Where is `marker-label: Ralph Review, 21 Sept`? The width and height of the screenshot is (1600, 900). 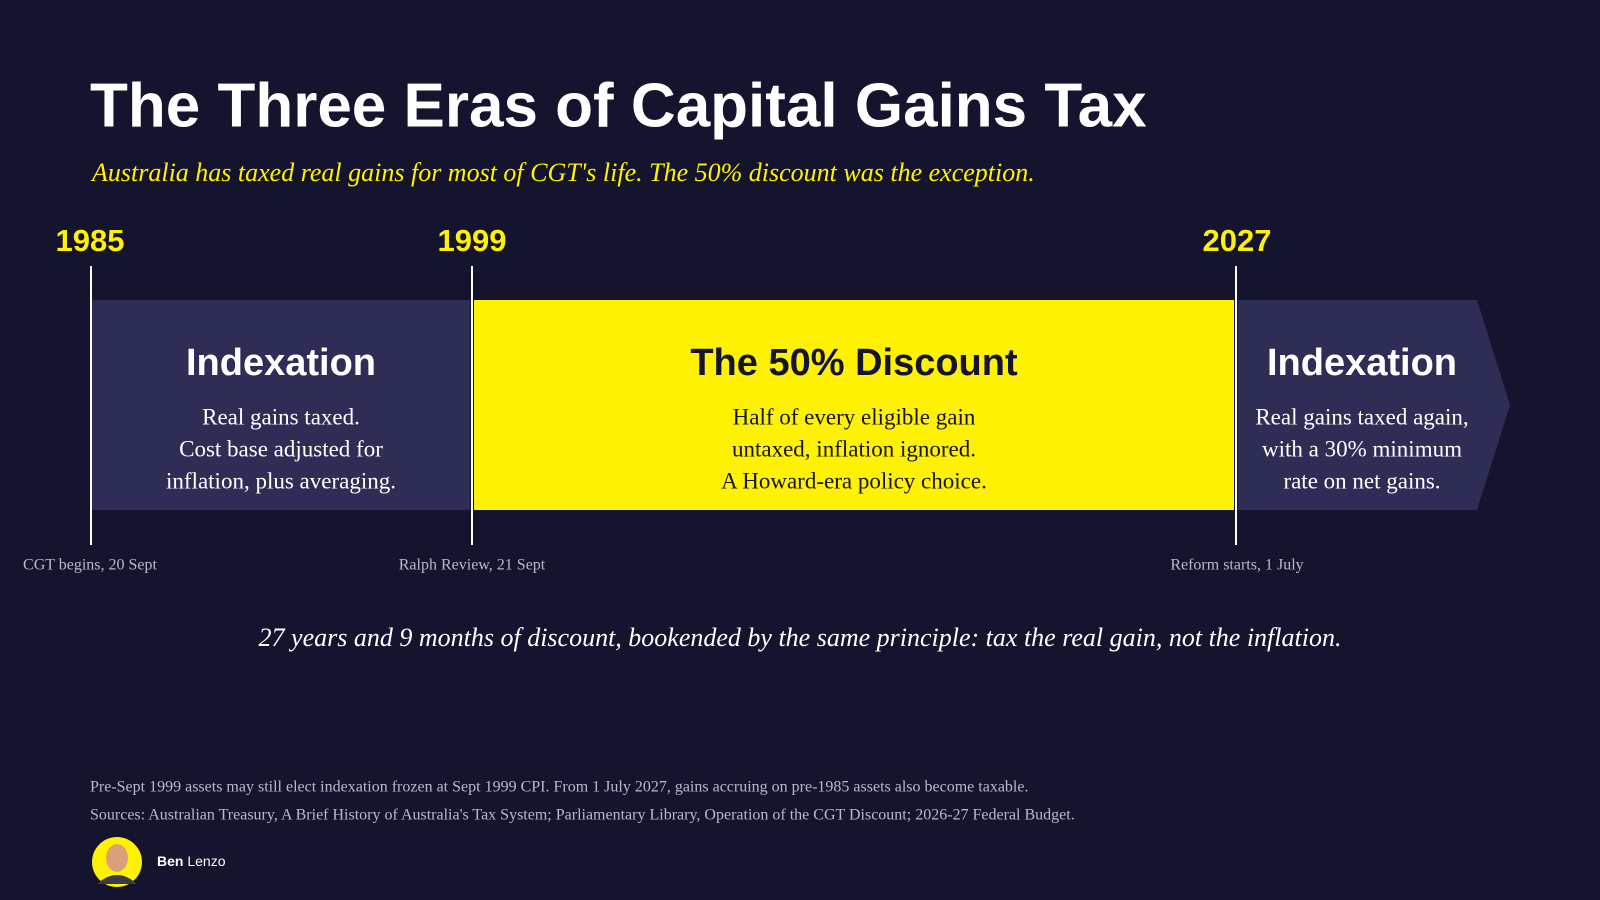 marker-label: Ralph Review, 21 Sept is located at coordinates (472, 565).